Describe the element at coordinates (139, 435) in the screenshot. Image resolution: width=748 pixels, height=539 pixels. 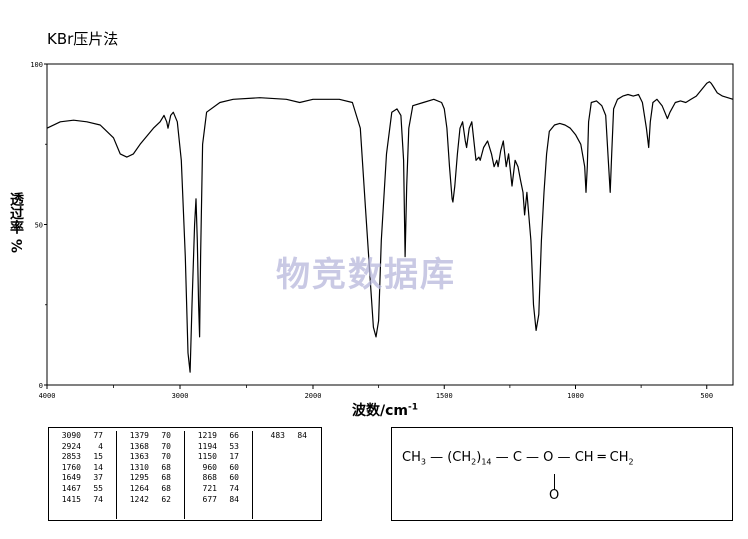
I see `peak-wavenumber: 1379` at that location.